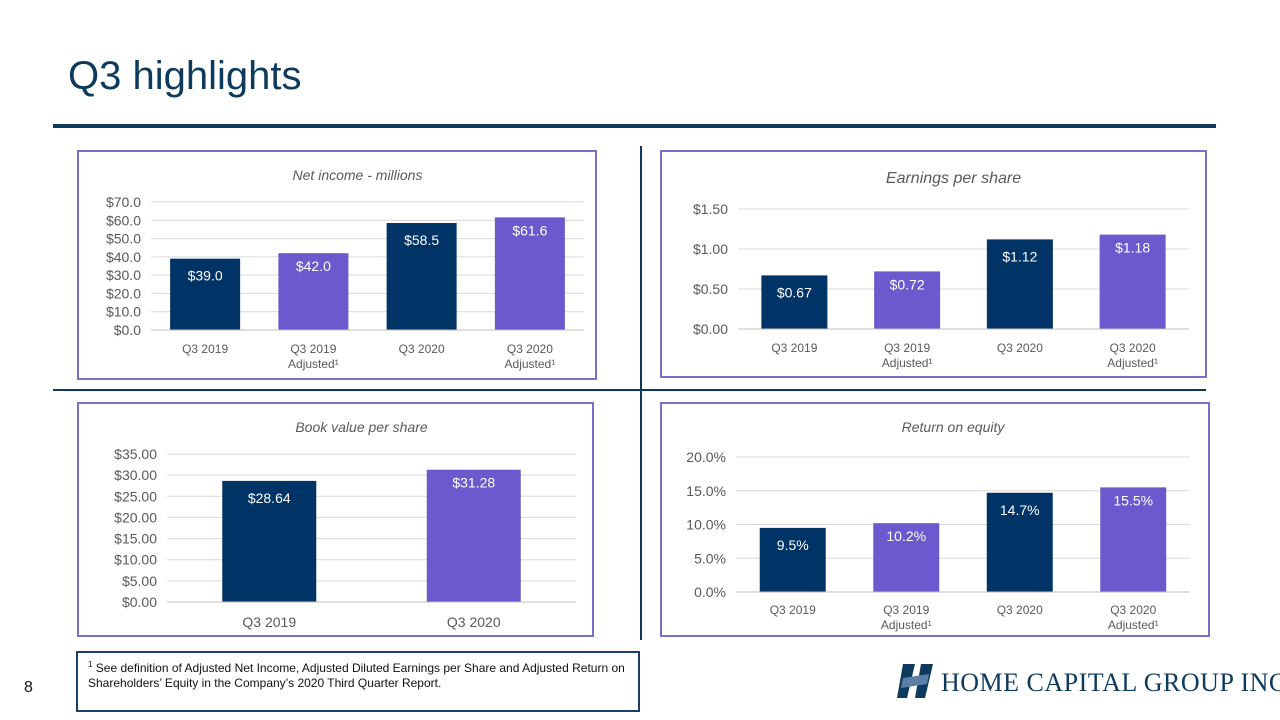 The image size is (1280, 720). What do you see at coordinates (123, 275) in the screenshot?
I see `y-tick-label: $30.0` at bounding box center [123, 275].